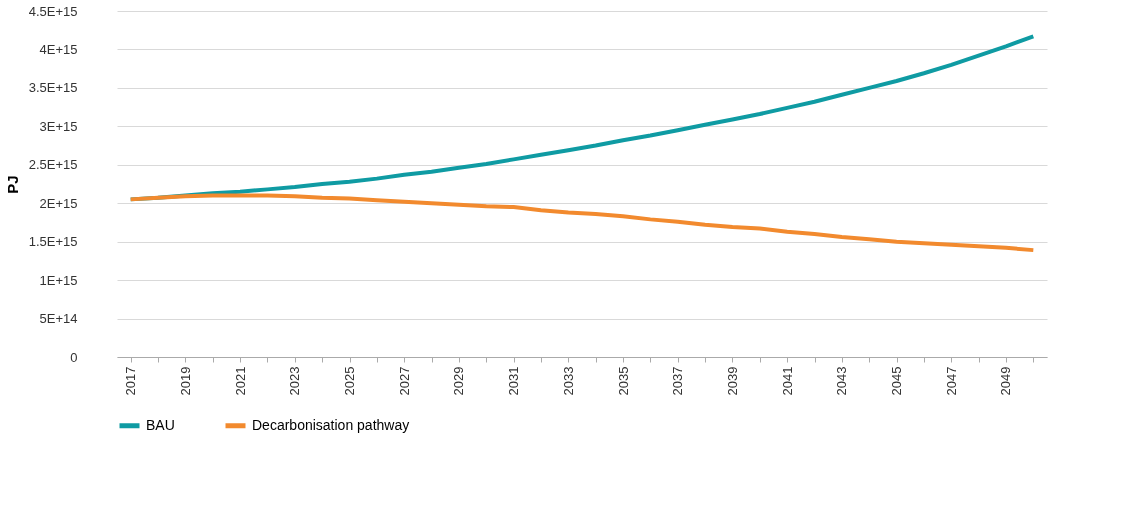 This screenshot has height=505, width=1139. Describe the element at coordinates (53, 165) in the screenshot. I see `y-tick-label: 2.5E+15` at that location.